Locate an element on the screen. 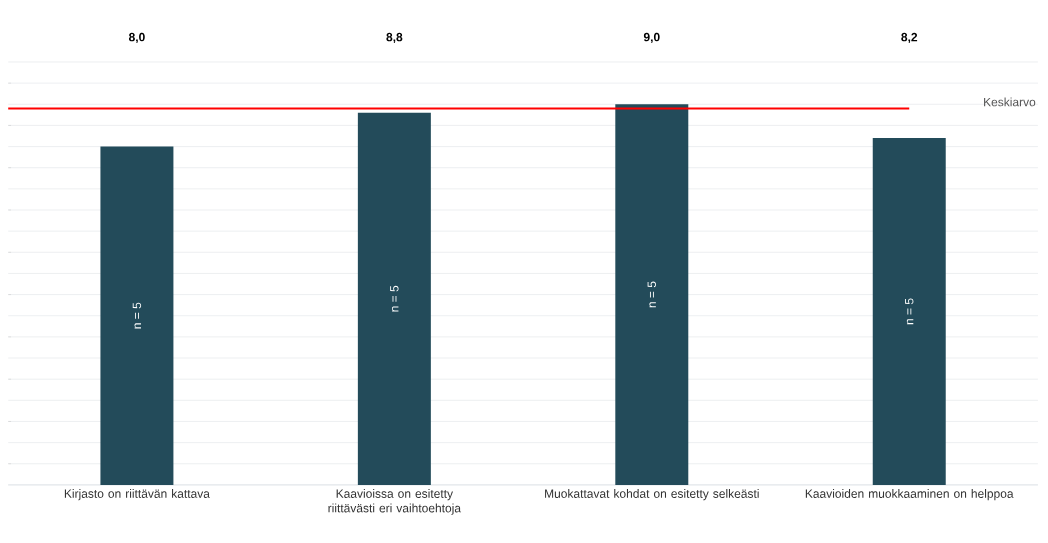 The width and height of the screenshot is (1048, 543). data-label: 8,2 is located at coordinates (909, 38).